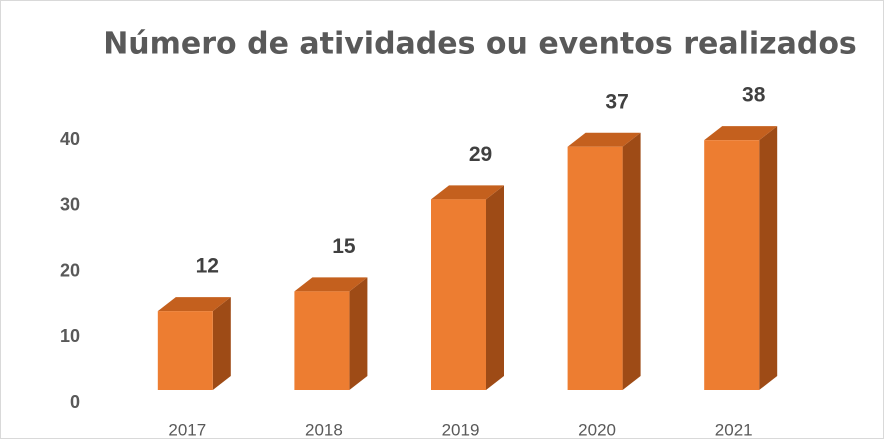 This screenshot has height=439, width=884. I want to click on x-tick-label: 2018, so click(324, 429).